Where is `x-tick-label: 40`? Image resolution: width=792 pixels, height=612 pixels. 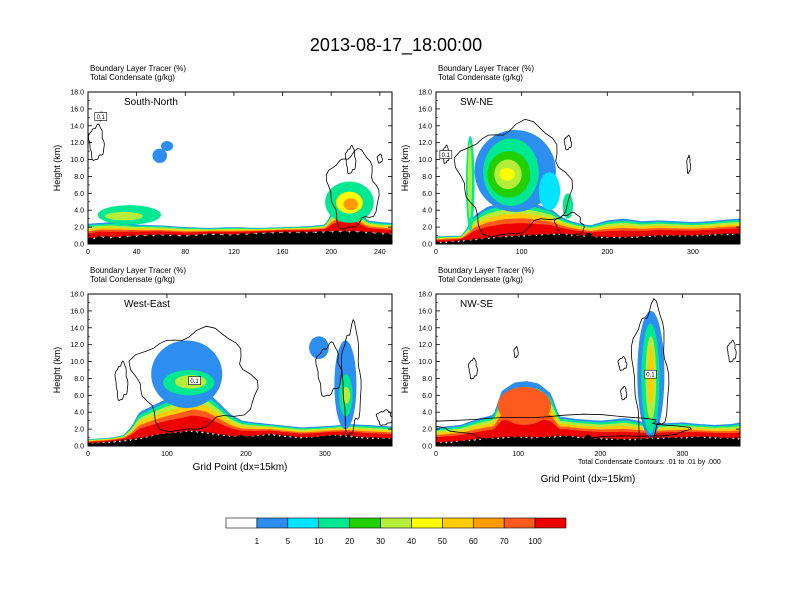
x-tick-label: 40 is located at coordinates (137, 252).